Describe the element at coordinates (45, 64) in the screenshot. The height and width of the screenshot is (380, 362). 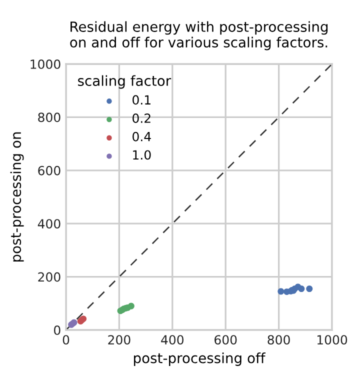
I see `y-tick-label: 1000` at that location.